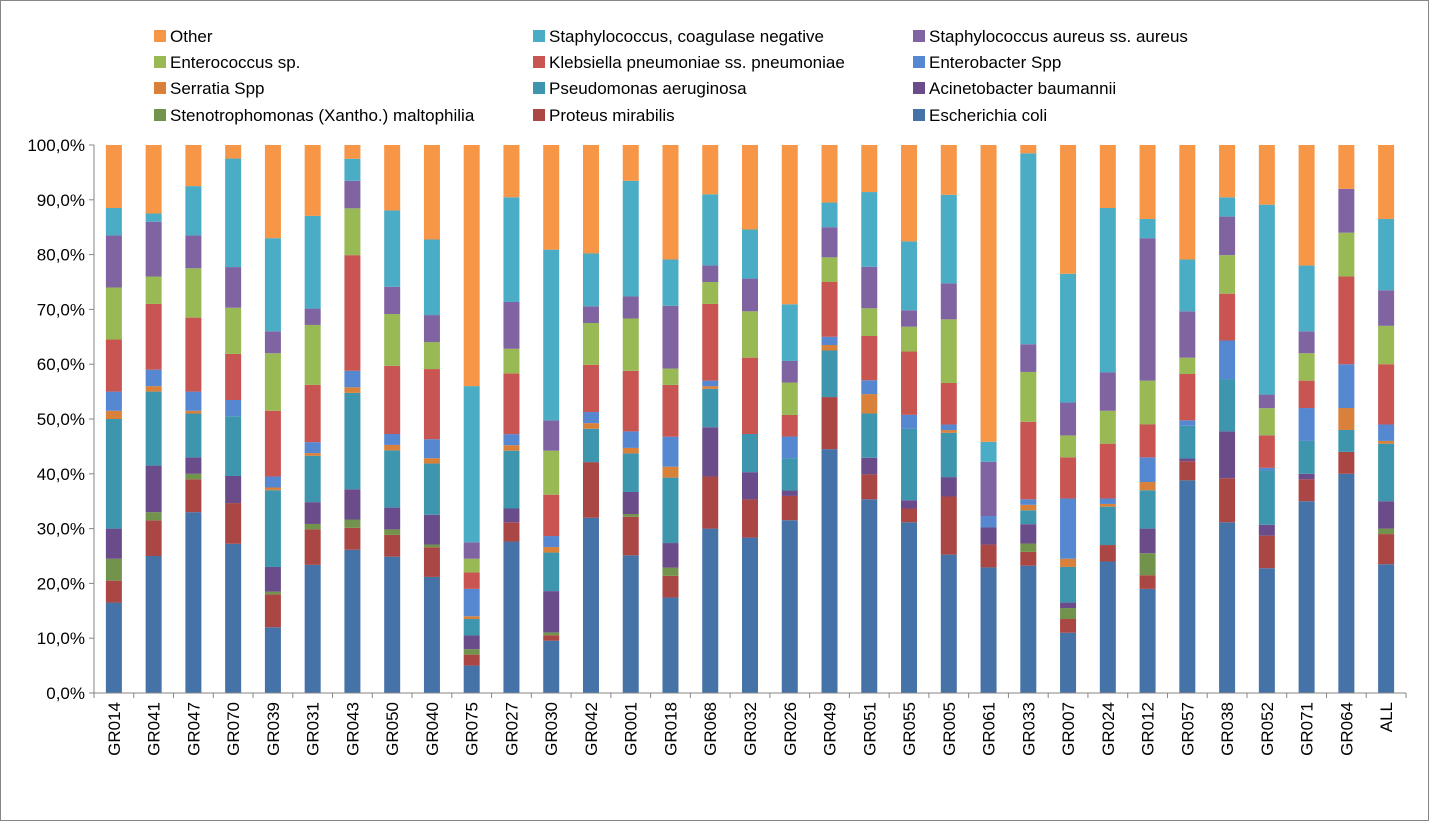 This screenshot has width=1429, height=821. Describe the element at coordinates (193, 729) in the screenshot. I see `x-tick-label-gr047: GR047` at that location.